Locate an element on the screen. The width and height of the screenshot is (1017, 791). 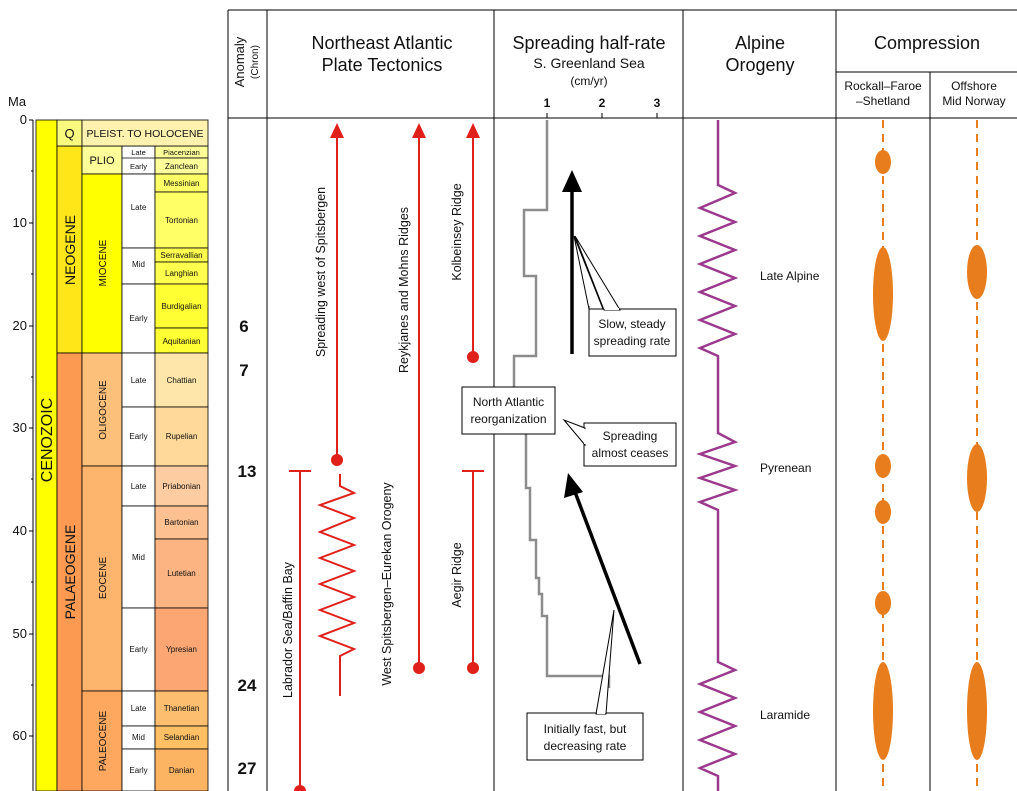
label-eurekan-orogeny: West Spitsbergen–Eurekan Orogeny is located at coordinates (387, 584).